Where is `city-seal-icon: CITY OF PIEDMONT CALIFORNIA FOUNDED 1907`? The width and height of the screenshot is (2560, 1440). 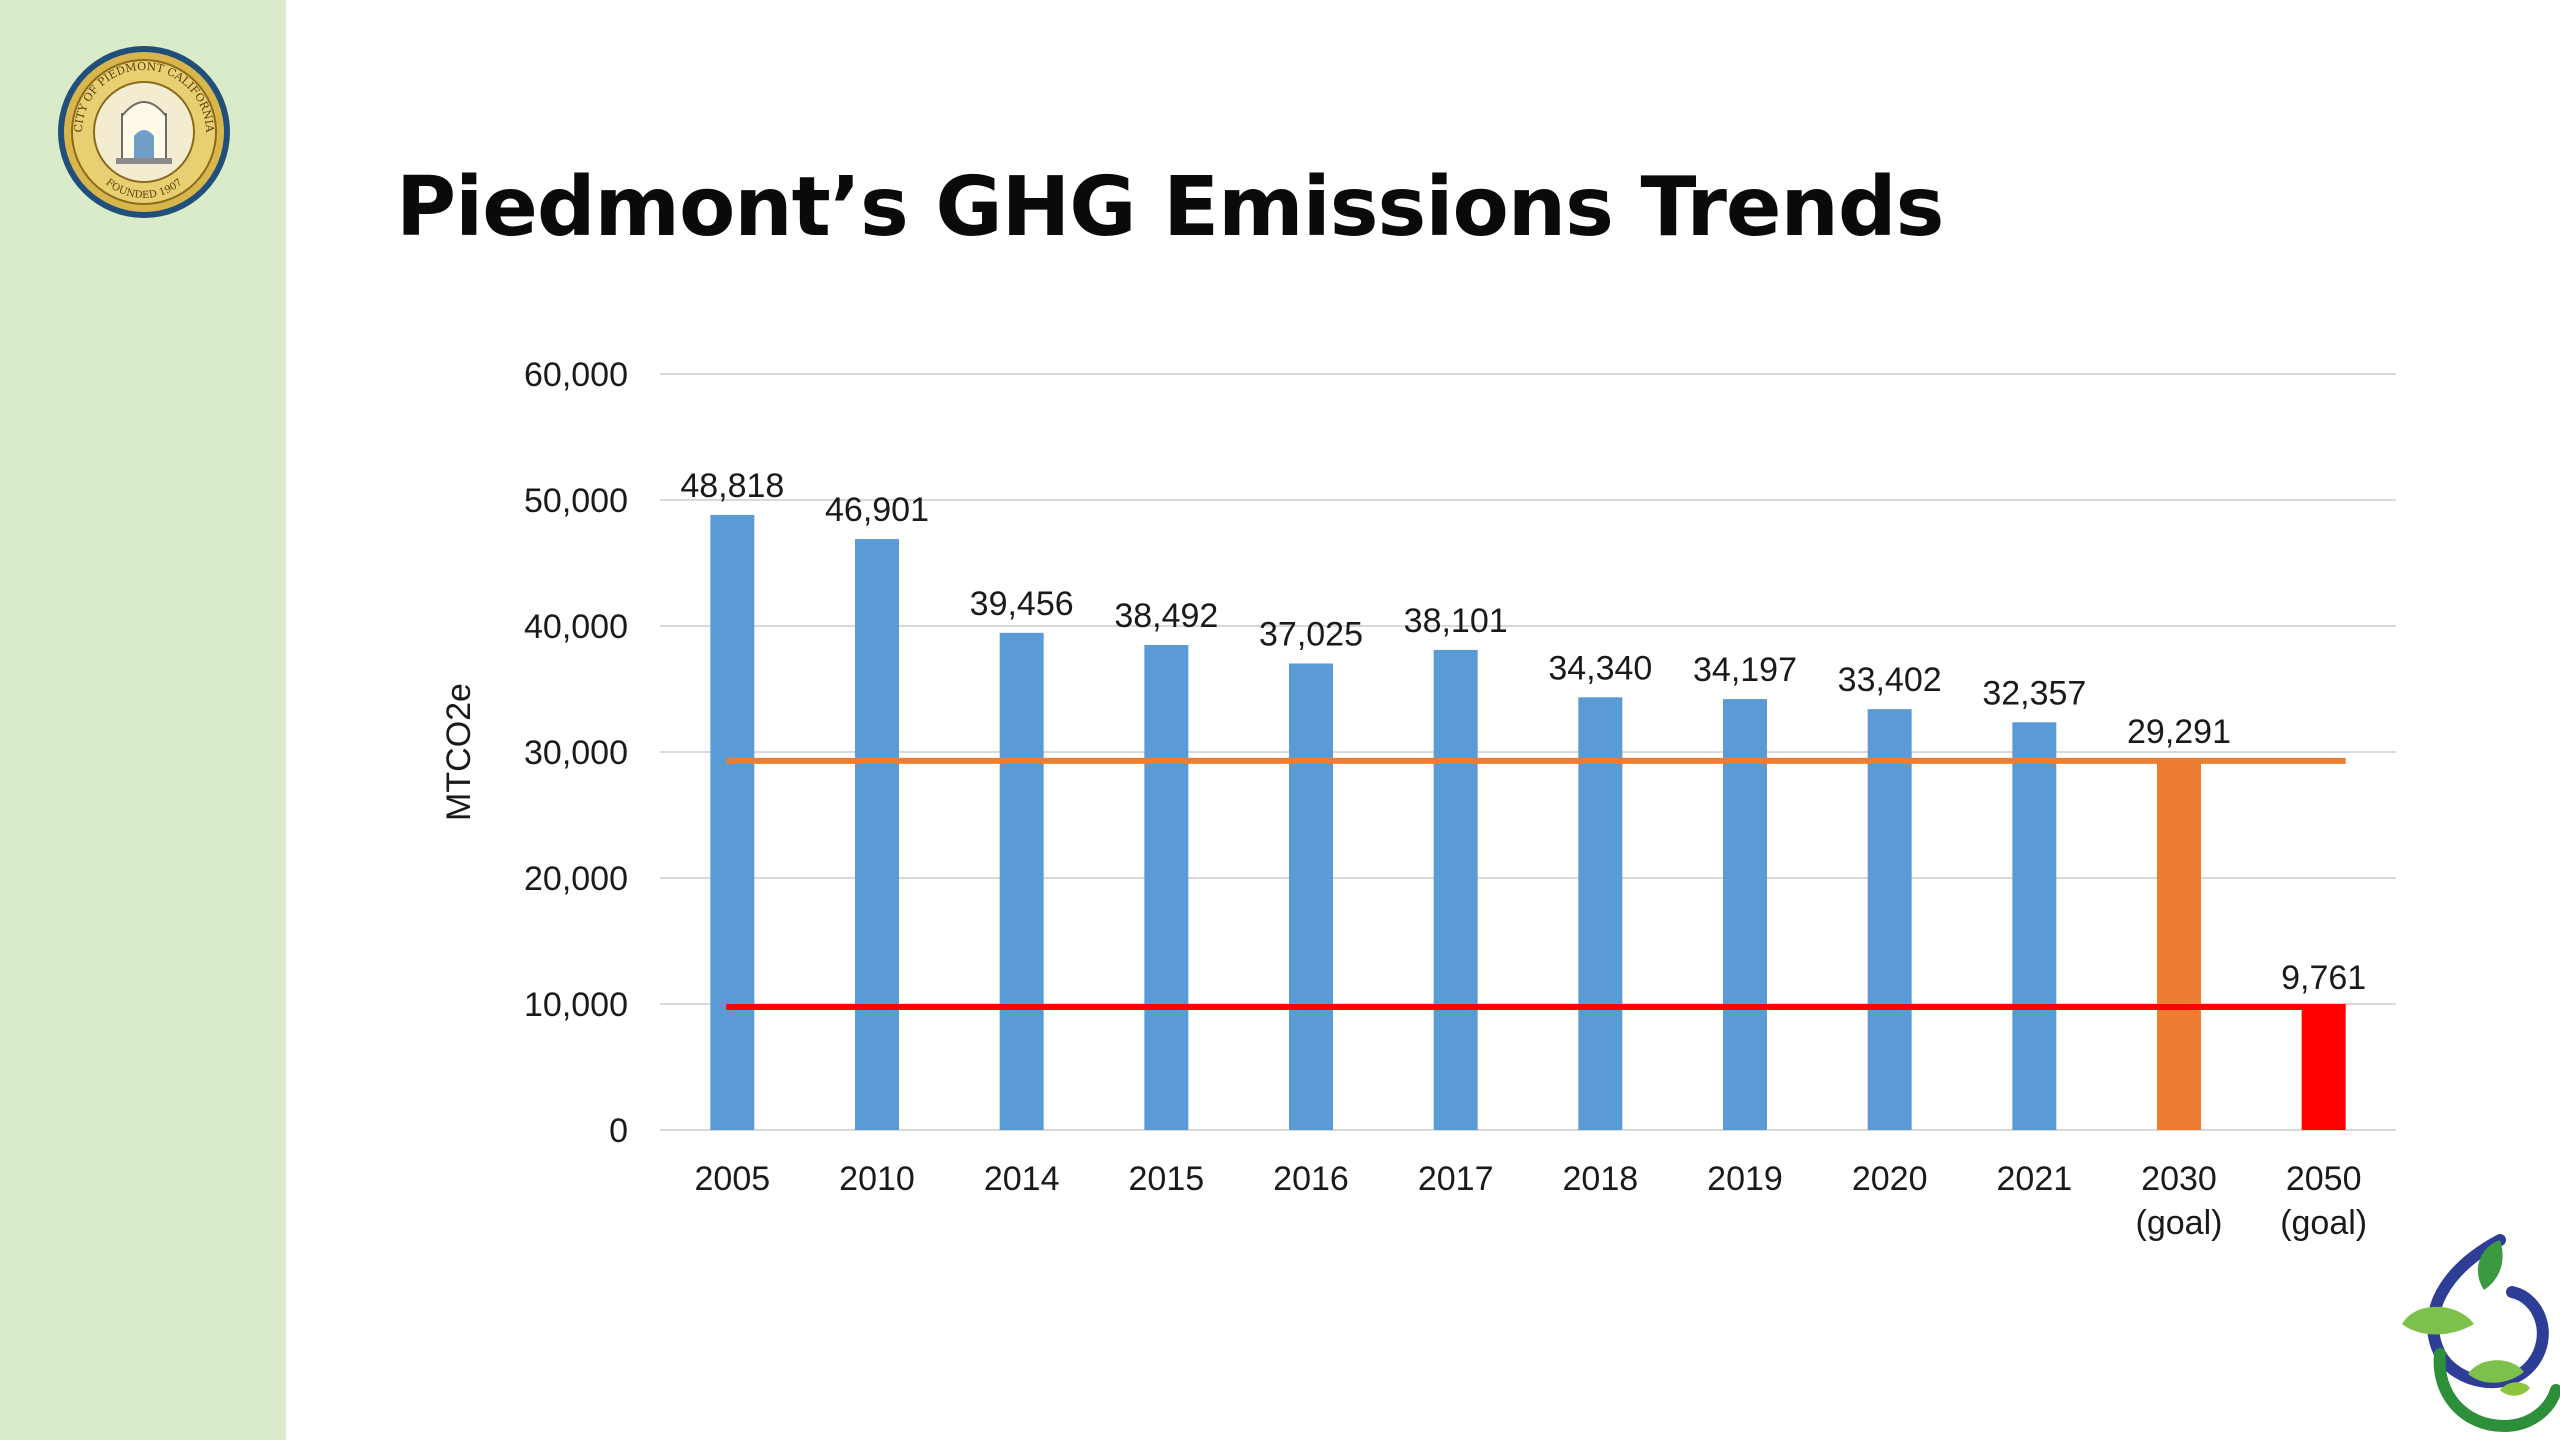 city-seal-icon: CITY OF PIEDMONT CALIFORNIA FOUNDED 1907 is located at coordinates (144, 132).